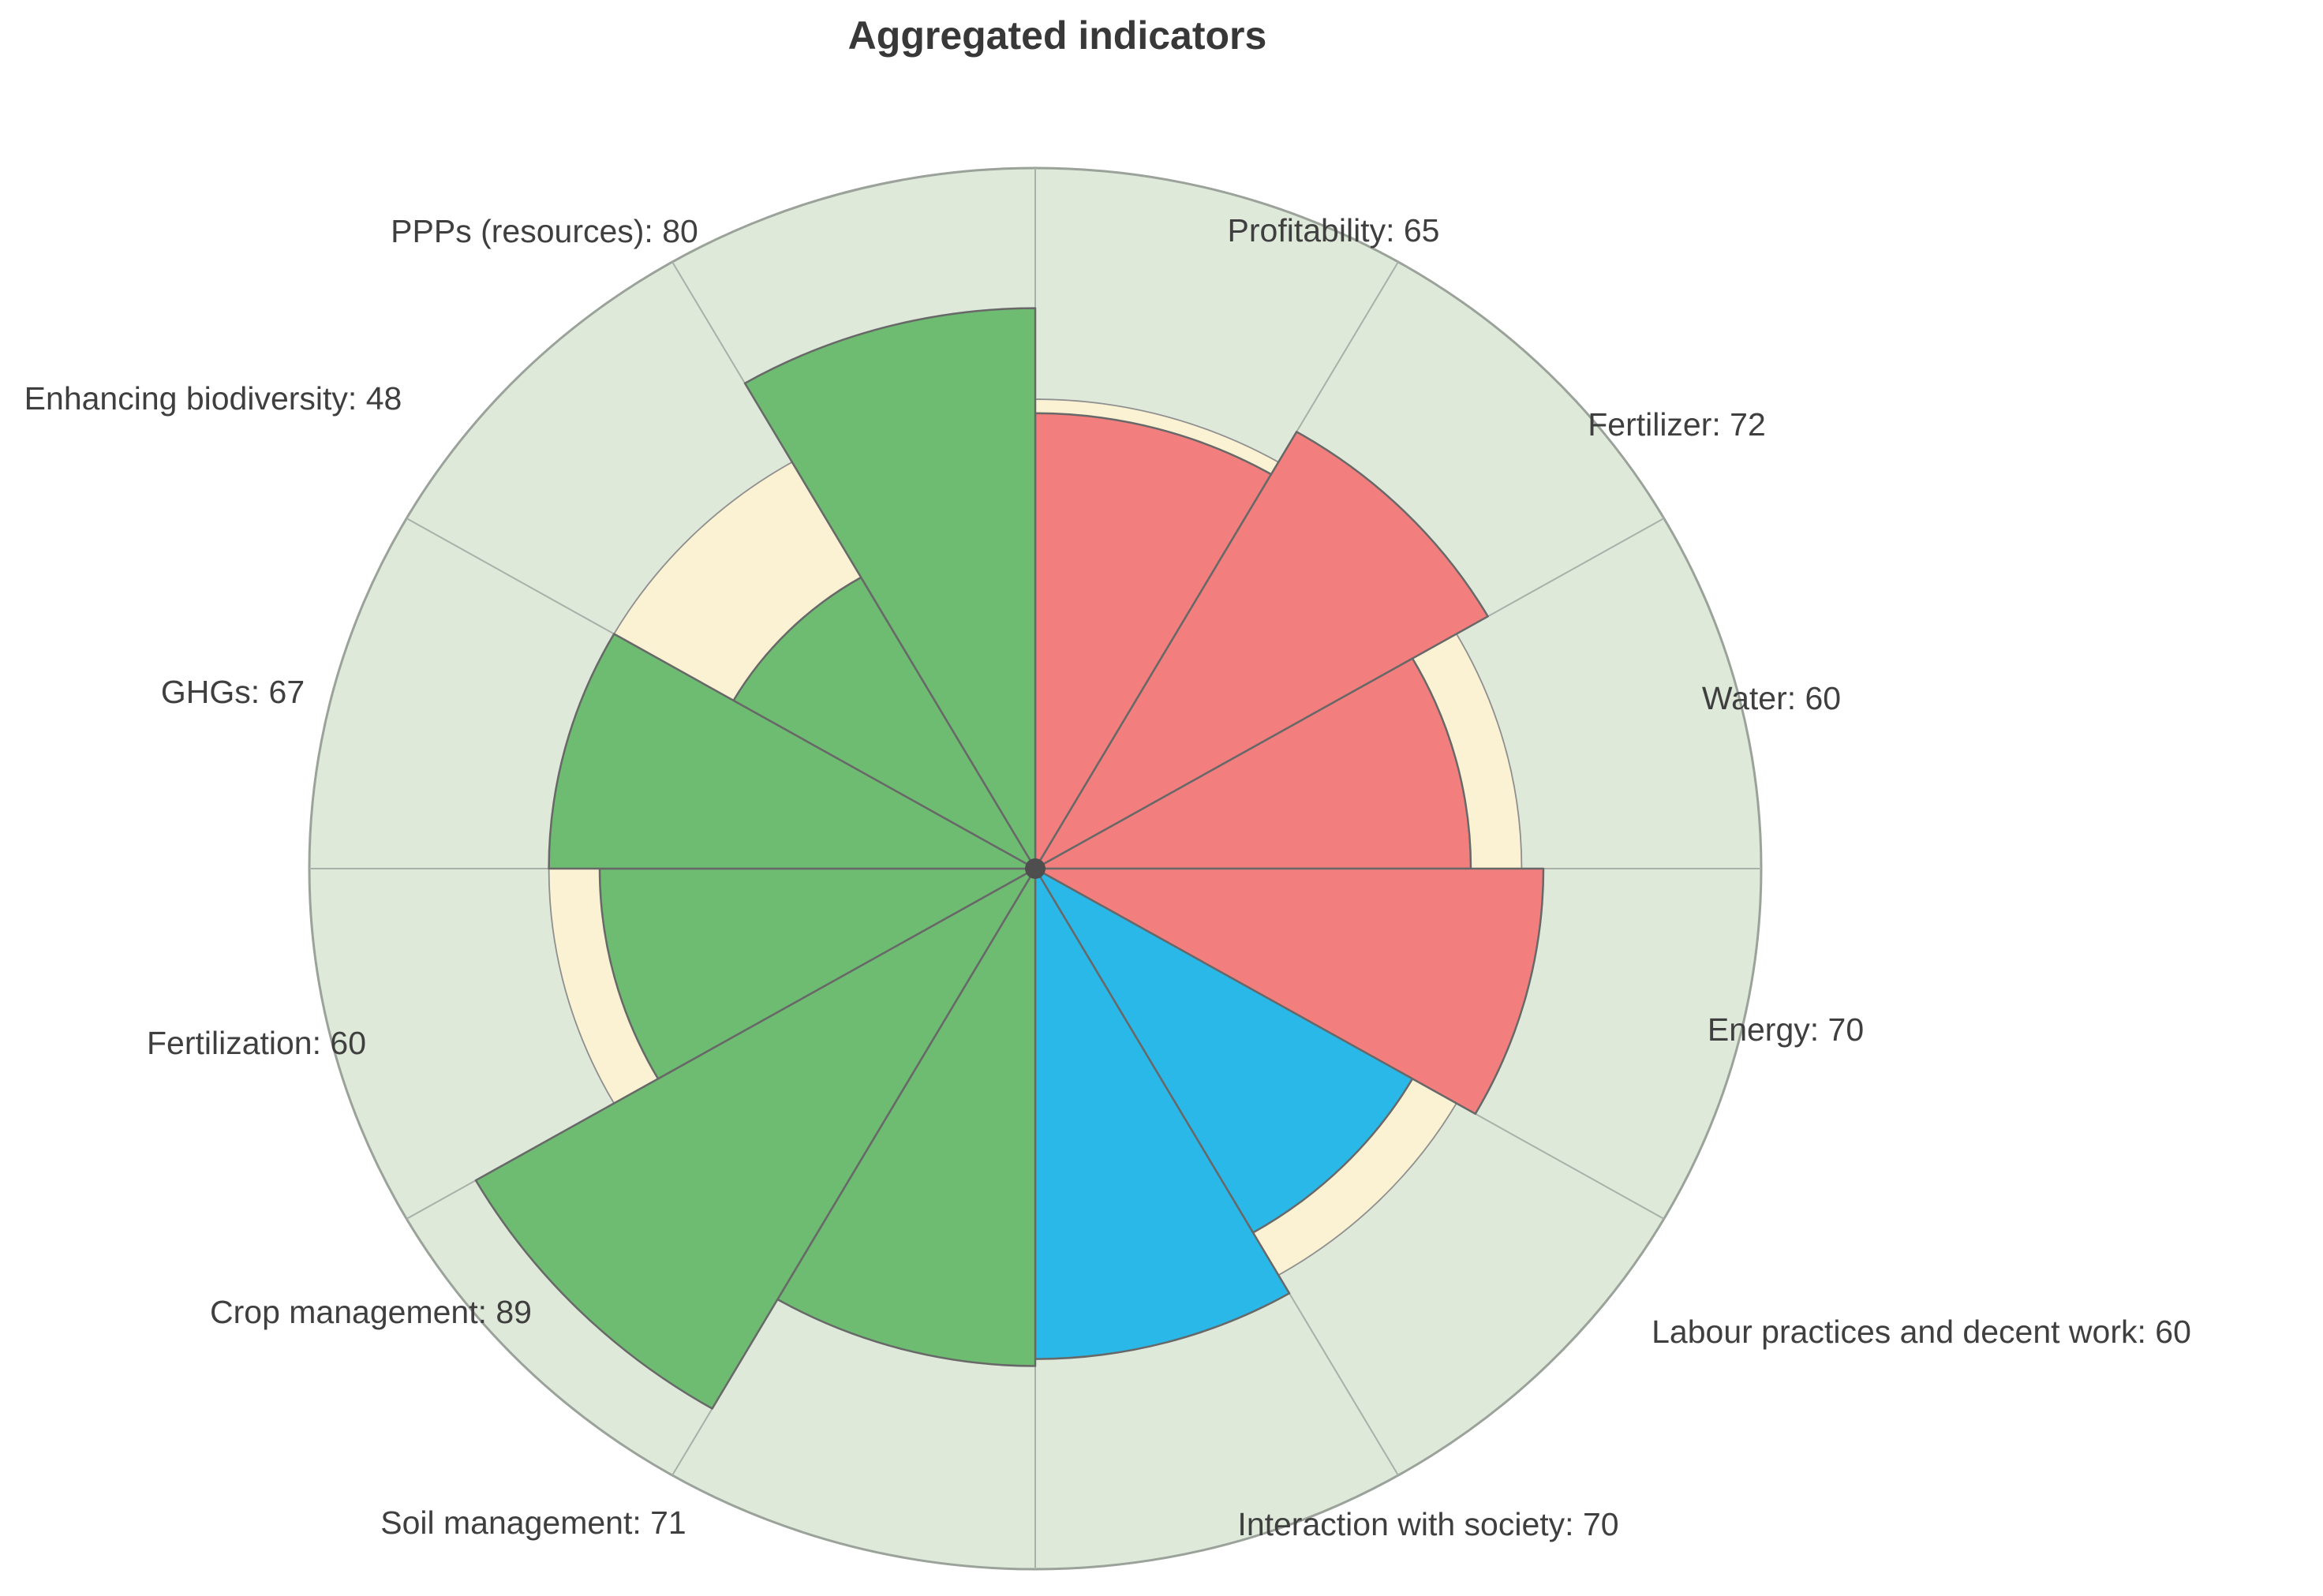  I want to click on sector-label-labour-practices-and-decent-work: Labour practices and decent work: 60, so click(1921, 1332).